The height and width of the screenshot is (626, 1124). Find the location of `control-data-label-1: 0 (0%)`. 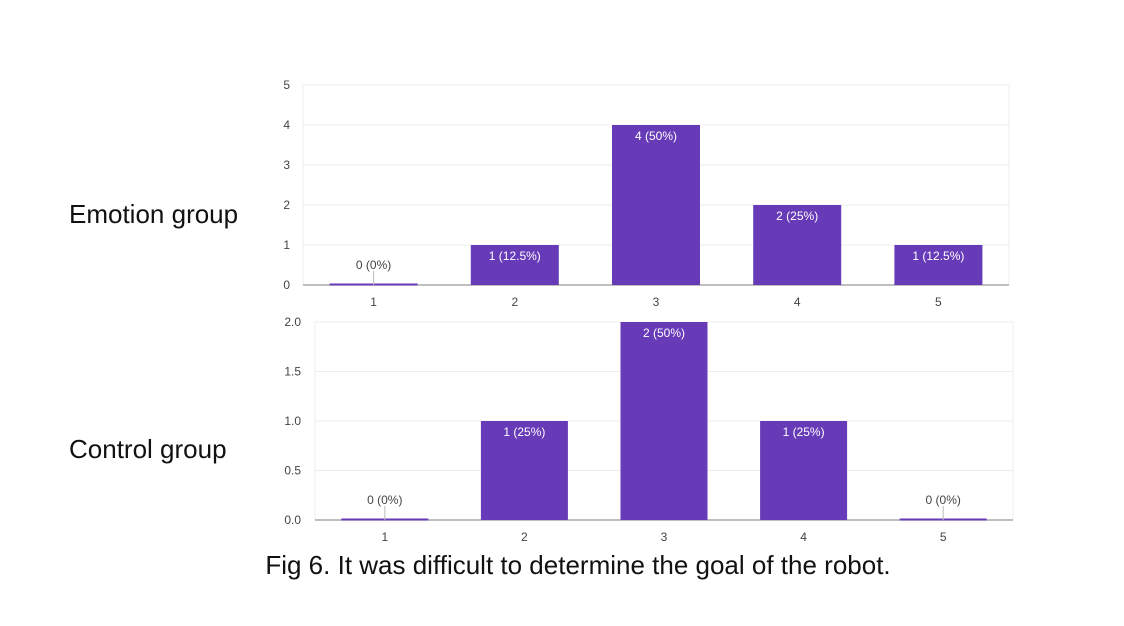

control-data-label-1: 0 (0%) is located at coordinates (384, 500).